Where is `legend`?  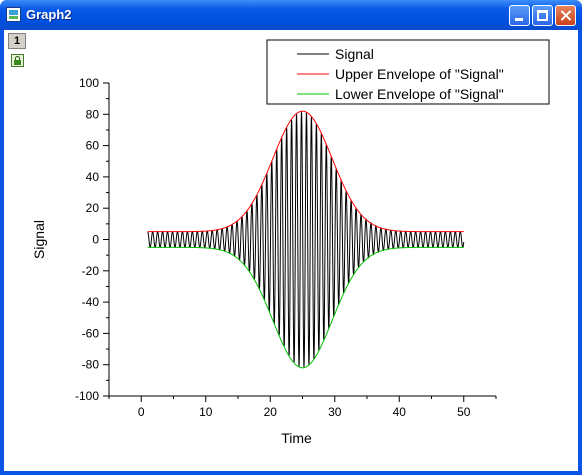 legend is located at coordinates (408, 72).